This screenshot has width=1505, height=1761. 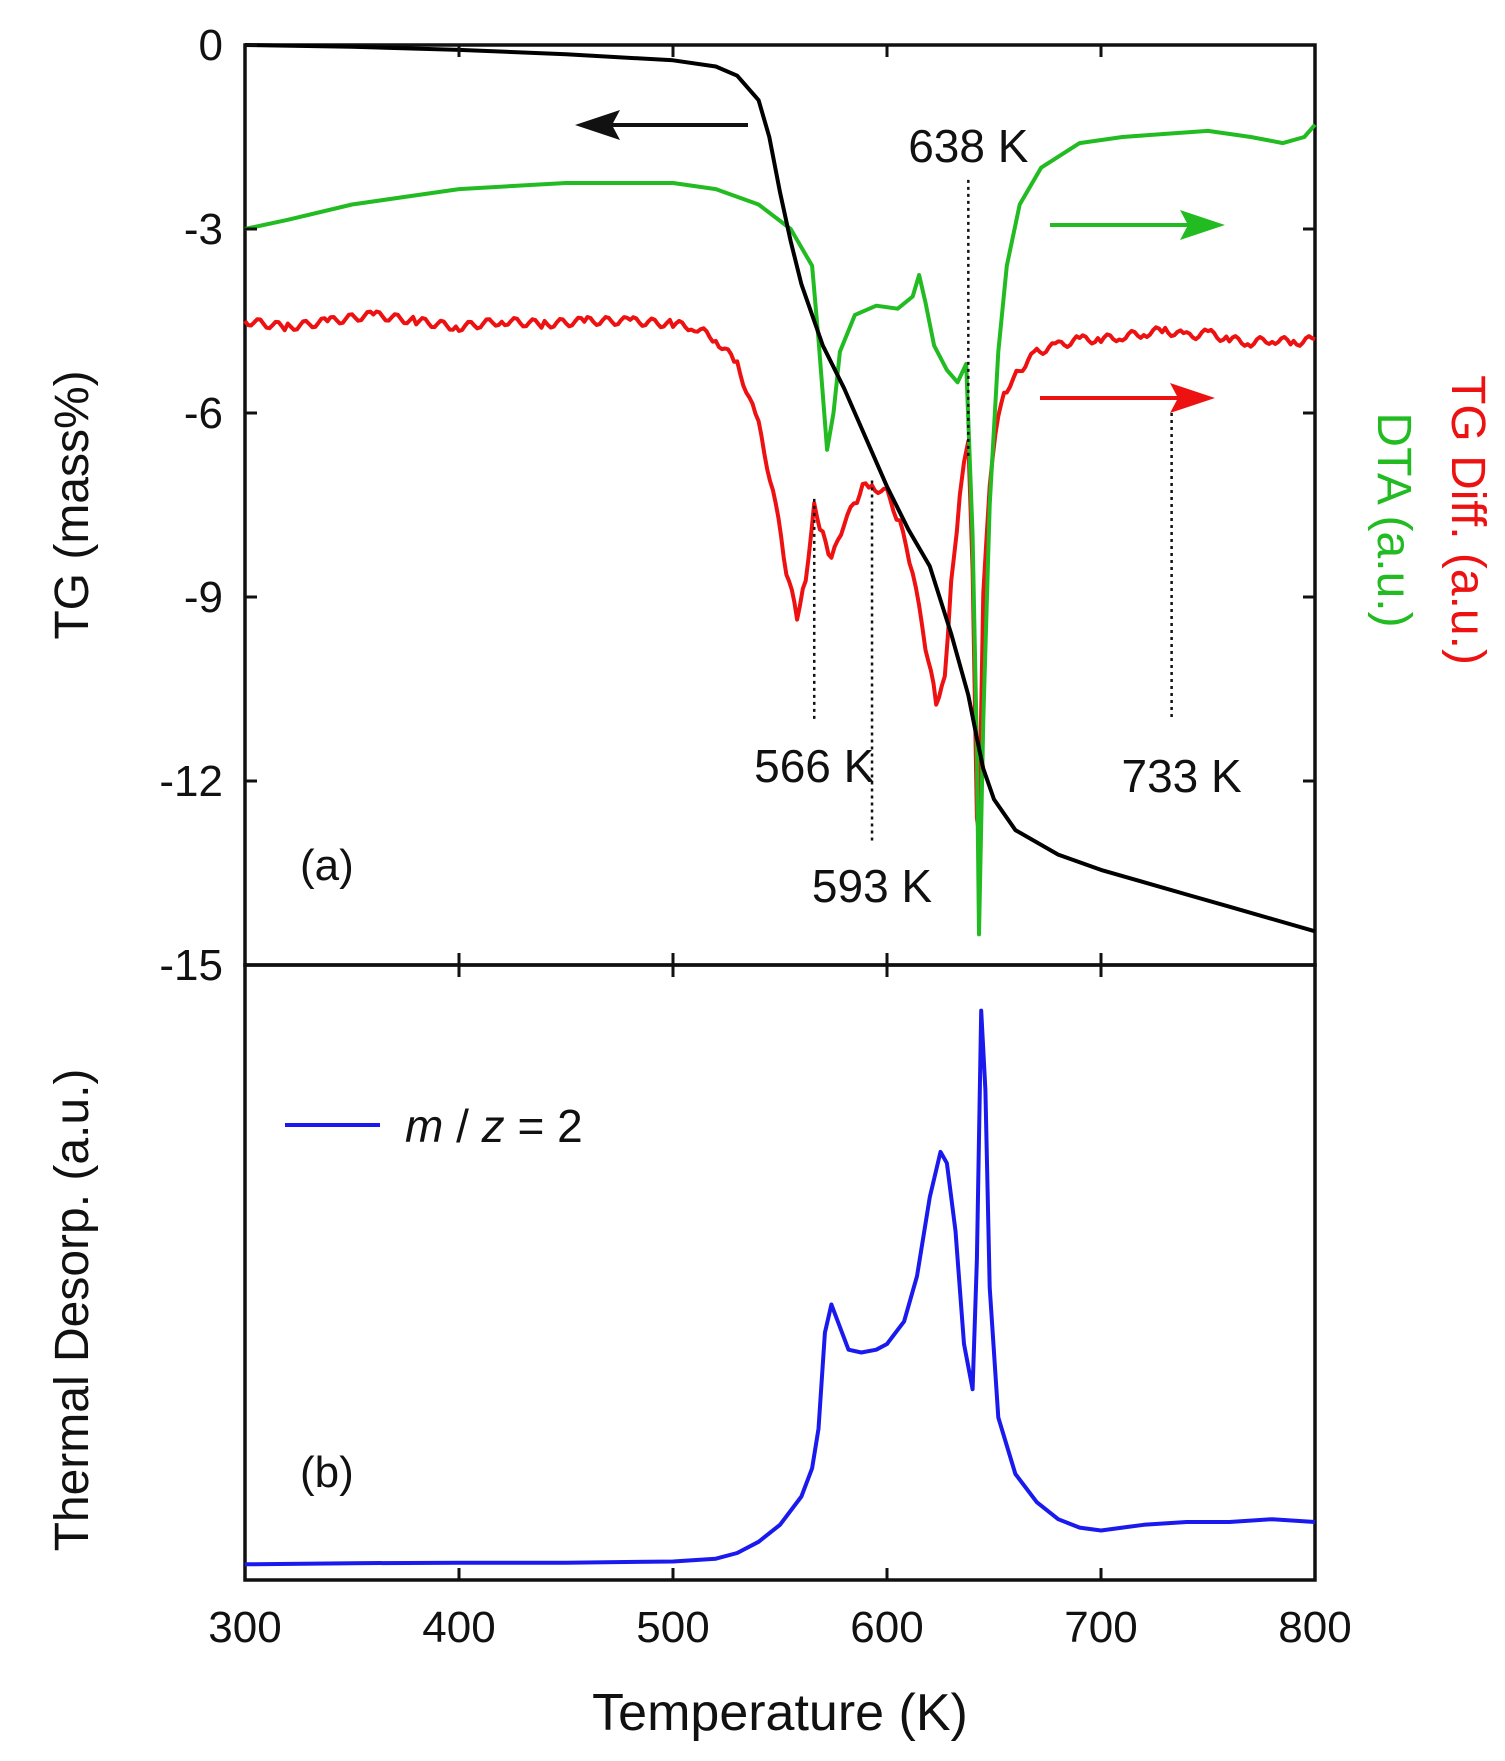 I want to click on a-ytick-label: -6, so click(x=203, y=413).